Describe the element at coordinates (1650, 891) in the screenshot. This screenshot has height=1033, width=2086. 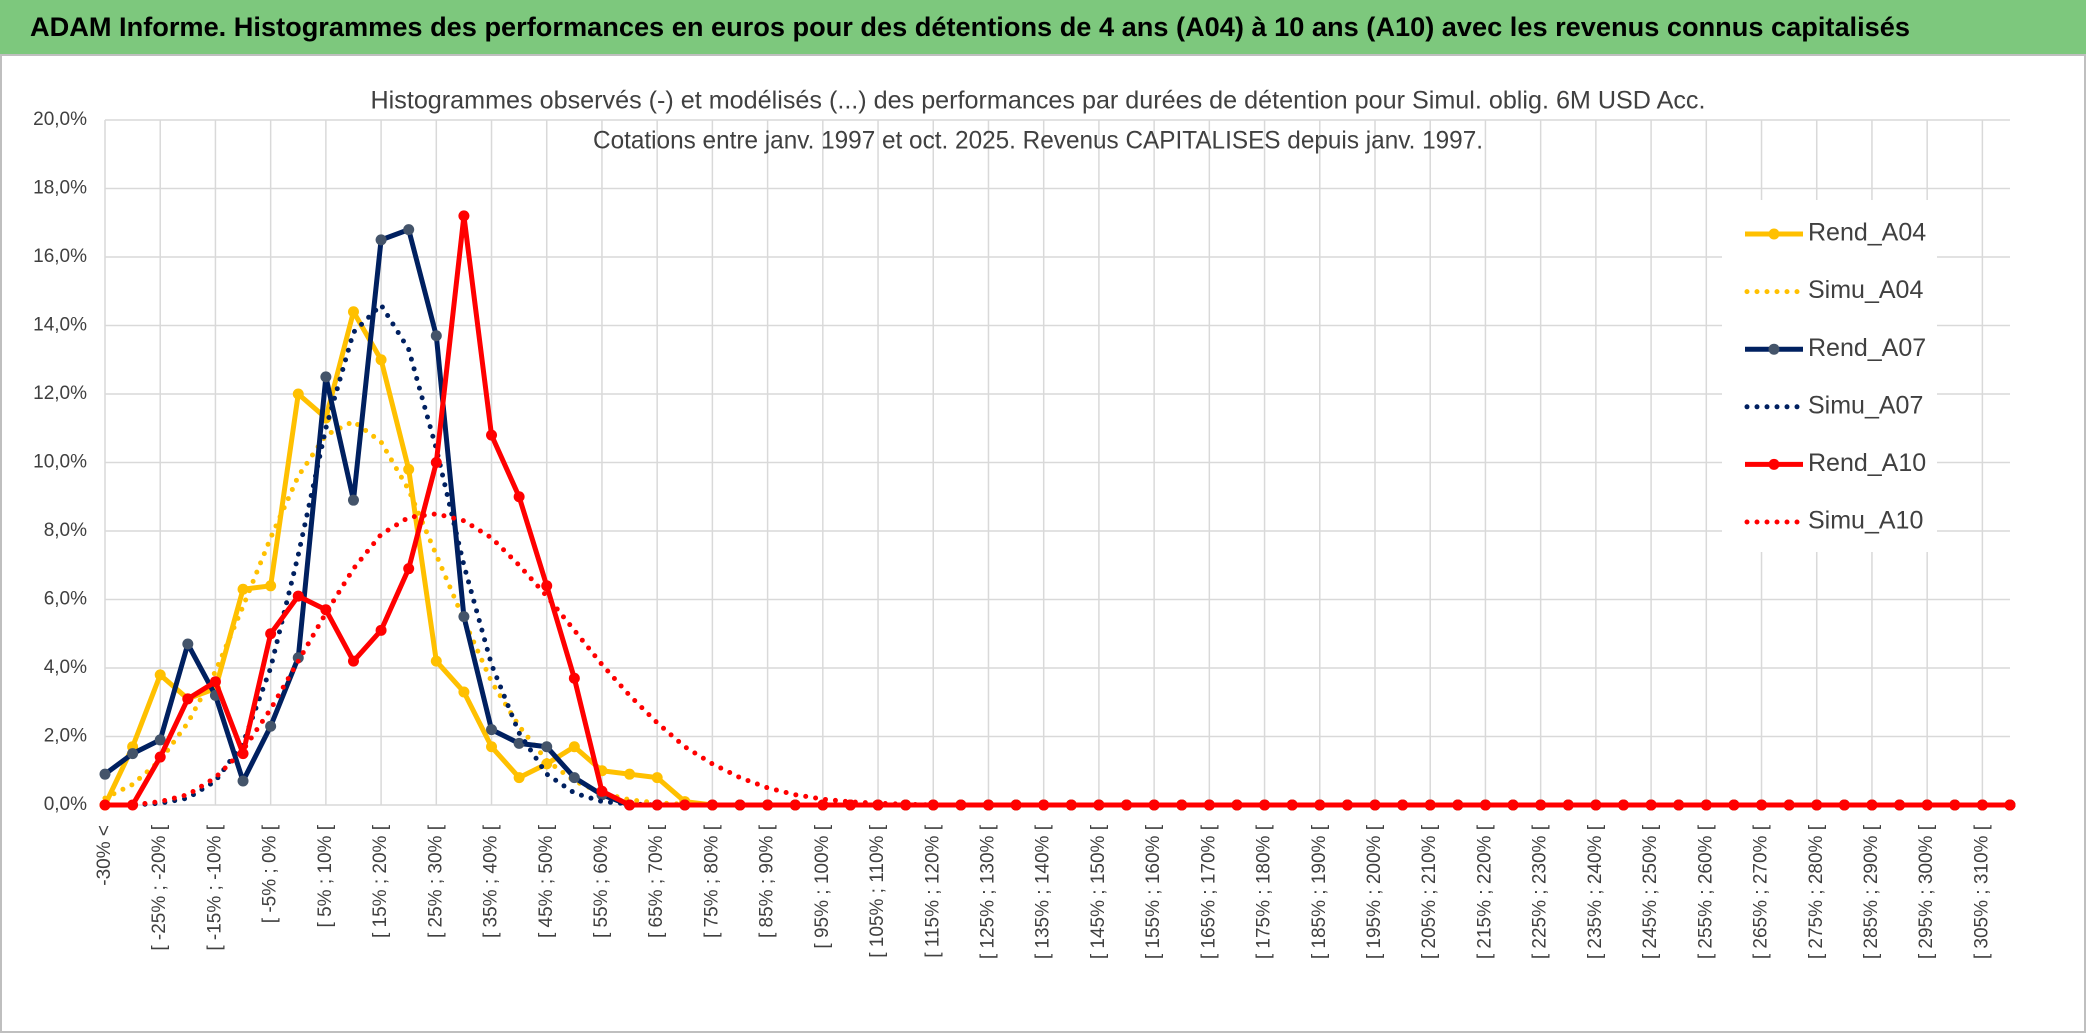
I see `x-tick-label: [ 245% ; 250% [` at that location.